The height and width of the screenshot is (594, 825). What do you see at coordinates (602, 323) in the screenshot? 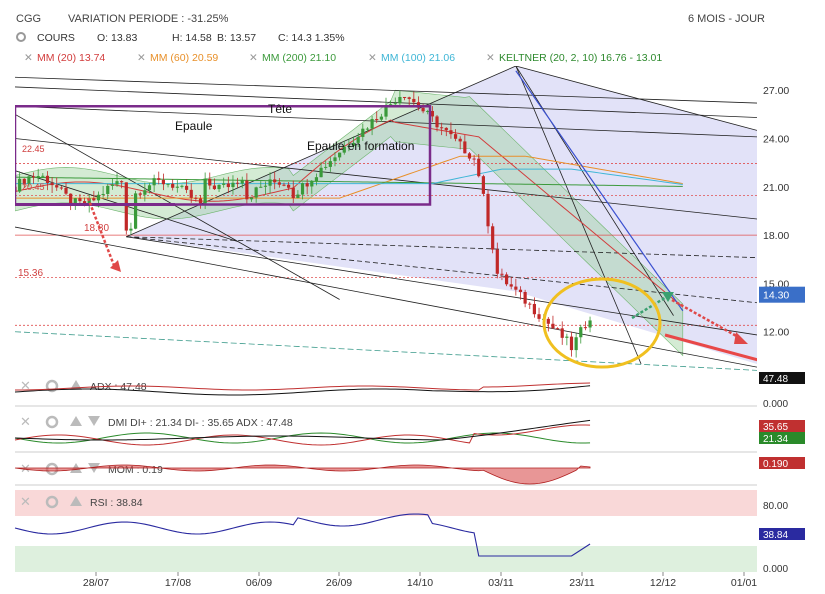
I see `highlight-ellipse` at bounding box center [602, 323].